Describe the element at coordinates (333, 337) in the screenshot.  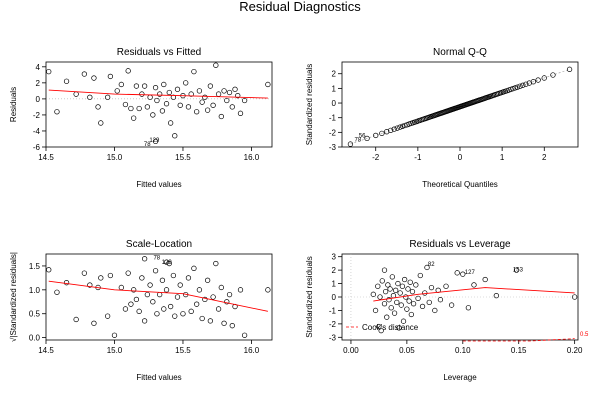
I see `rvl-y-tick-label: -3` at that location.